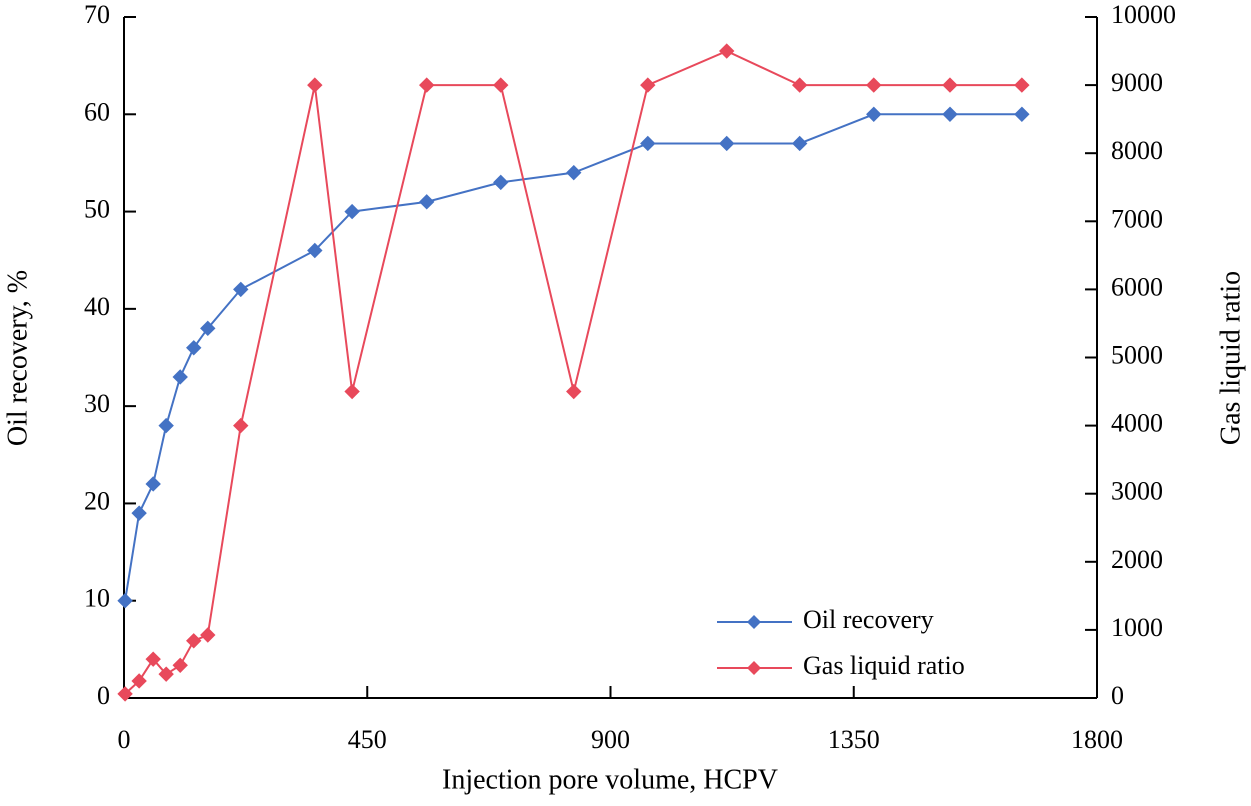 This screenshot has height=806, width=1251. I want to click on y-tick-label: 20, so click(97, 500).